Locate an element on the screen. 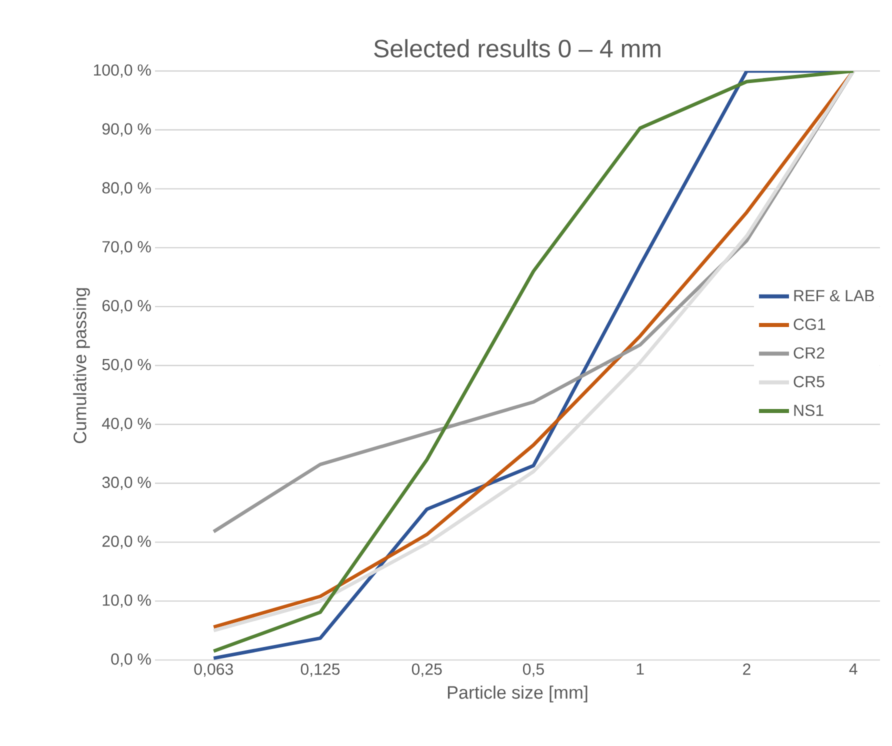 The width and height of the screenshot is (892, 746). y-tick-label: 50,0 % is located at coordinates (126, 365).